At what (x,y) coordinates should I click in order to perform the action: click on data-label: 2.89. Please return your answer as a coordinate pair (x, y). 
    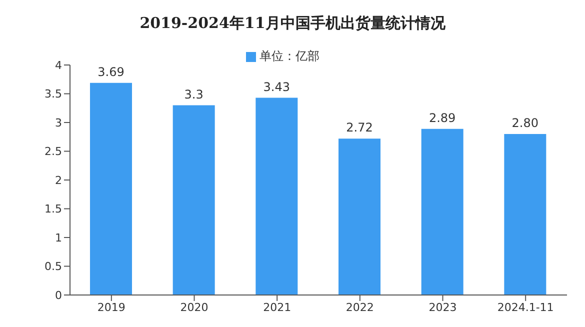
    Looking at the image, I should click on (442, 117).